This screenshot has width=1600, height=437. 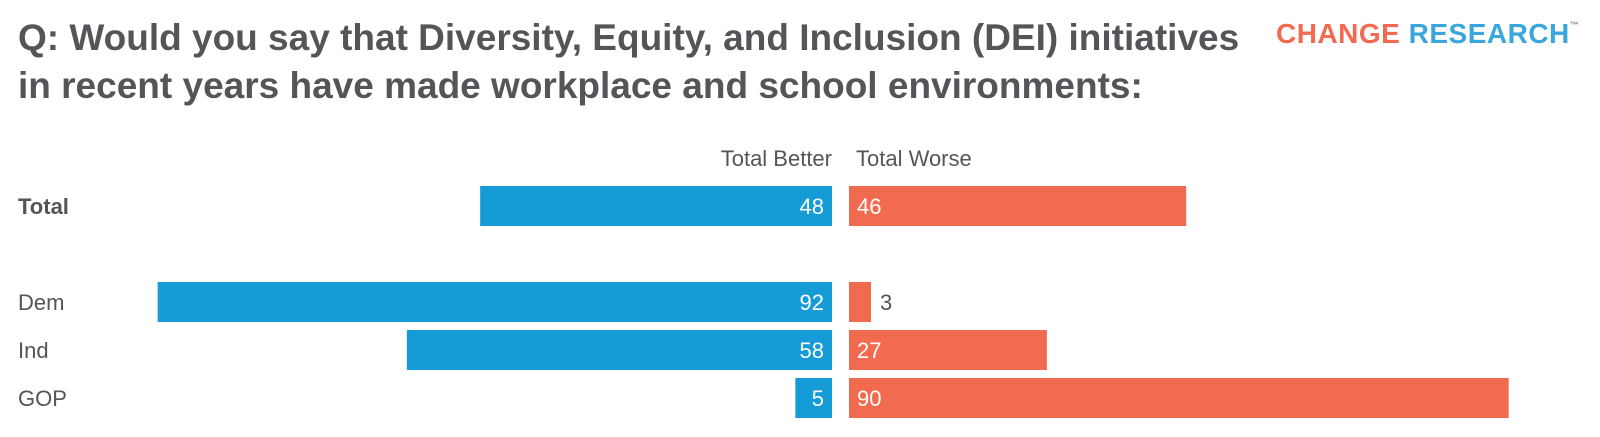 I want to click on header-total-worse: Total Worse, so click(x=914, y=158).